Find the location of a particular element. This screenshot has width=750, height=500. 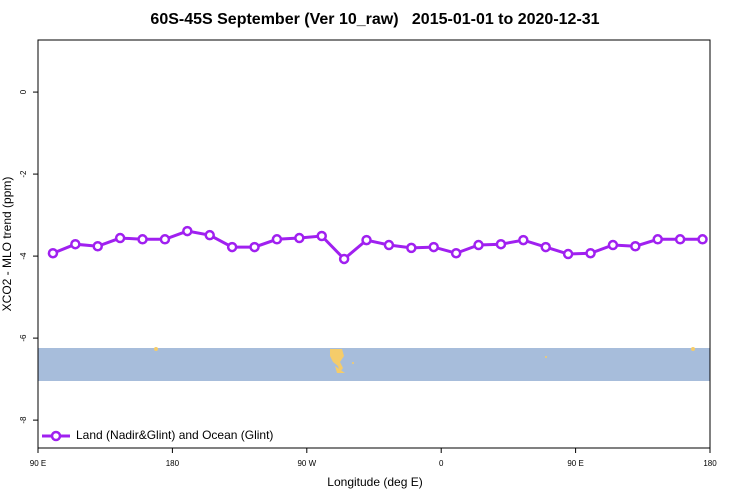

map-band is located at coordinates (374, 364).